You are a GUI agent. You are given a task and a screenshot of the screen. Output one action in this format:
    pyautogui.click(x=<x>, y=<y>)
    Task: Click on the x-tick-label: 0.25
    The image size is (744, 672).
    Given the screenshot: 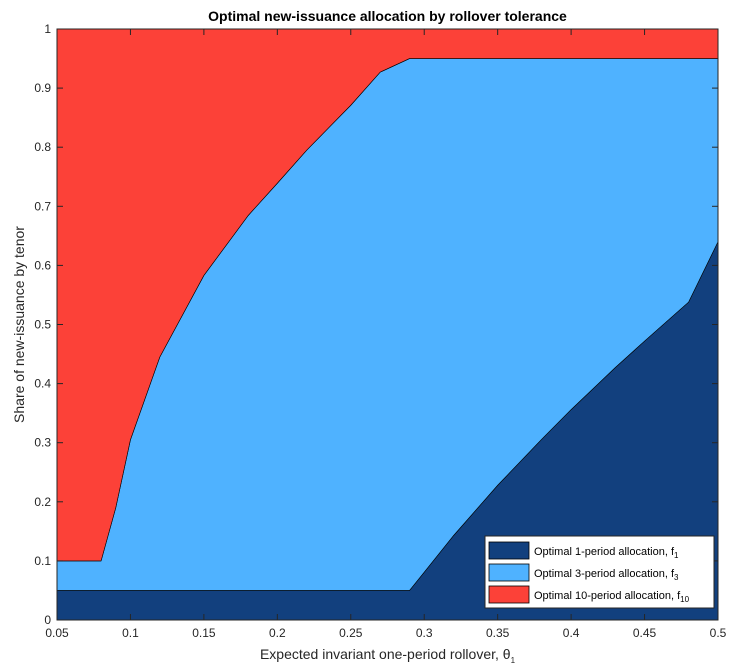 What is the action you would take?
    pyautogui.click(x=351, y=633)
    